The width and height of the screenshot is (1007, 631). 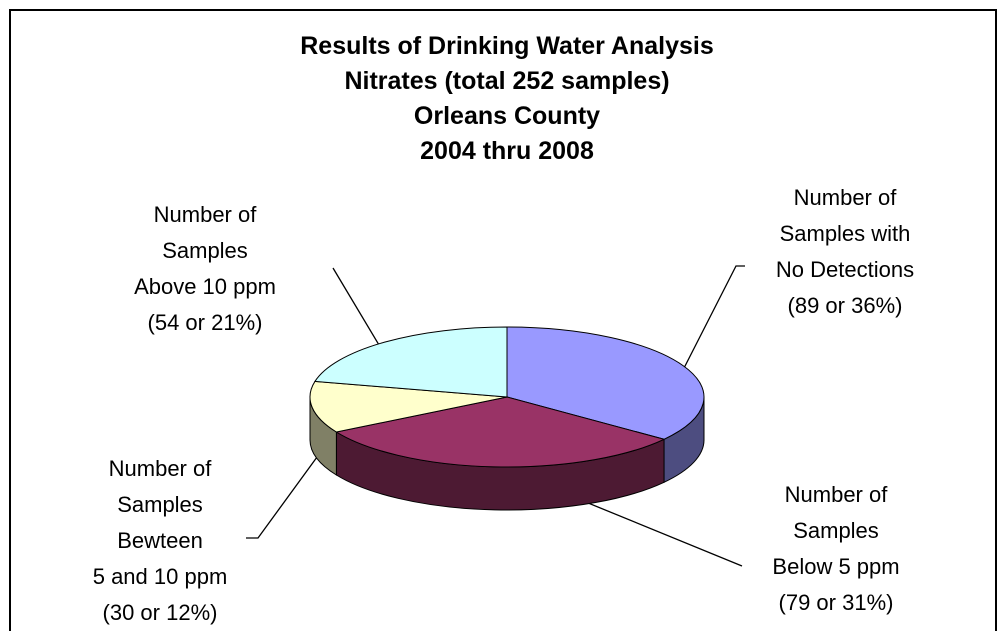 I want to click on chart-title: Results of Drinking Water Analysis, so click(x=507, y=46).